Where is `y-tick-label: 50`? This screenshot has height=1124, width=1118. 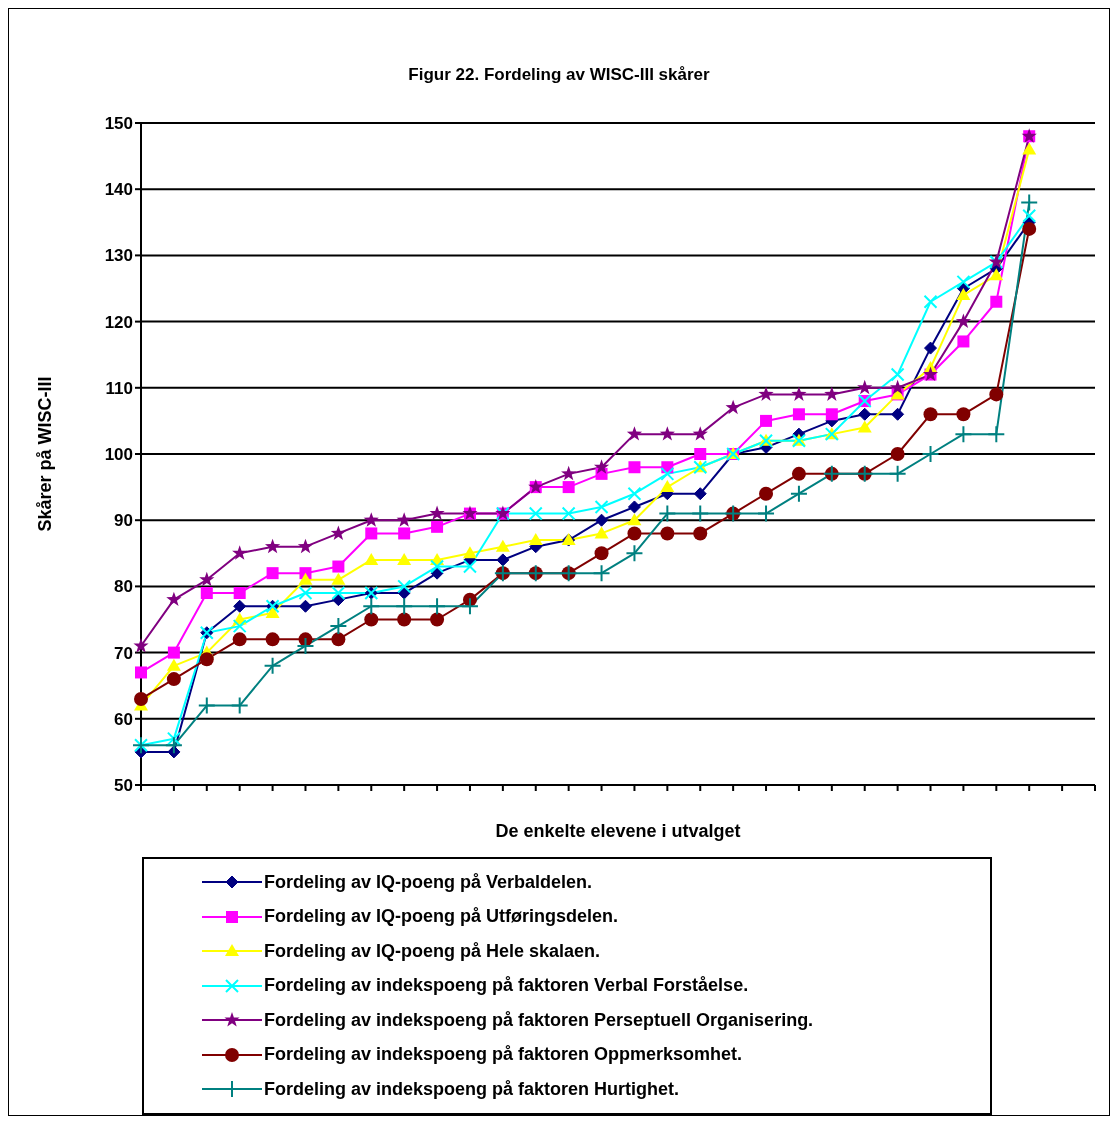
y-tick-label: 50 is located at coordinates (123, 786).